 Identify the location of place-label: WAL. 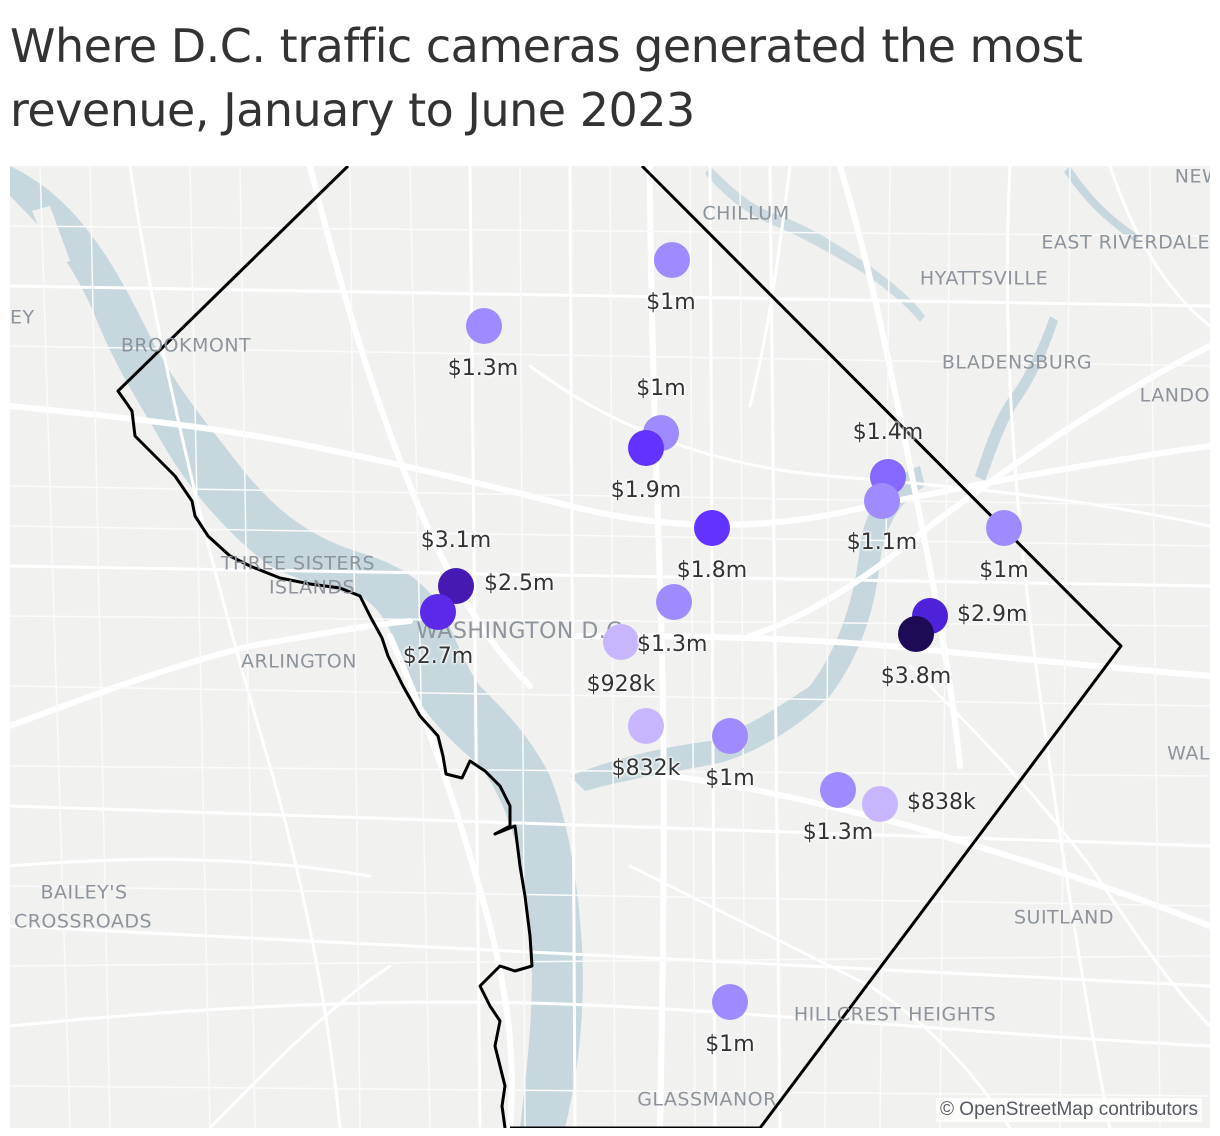
(1188, 753).